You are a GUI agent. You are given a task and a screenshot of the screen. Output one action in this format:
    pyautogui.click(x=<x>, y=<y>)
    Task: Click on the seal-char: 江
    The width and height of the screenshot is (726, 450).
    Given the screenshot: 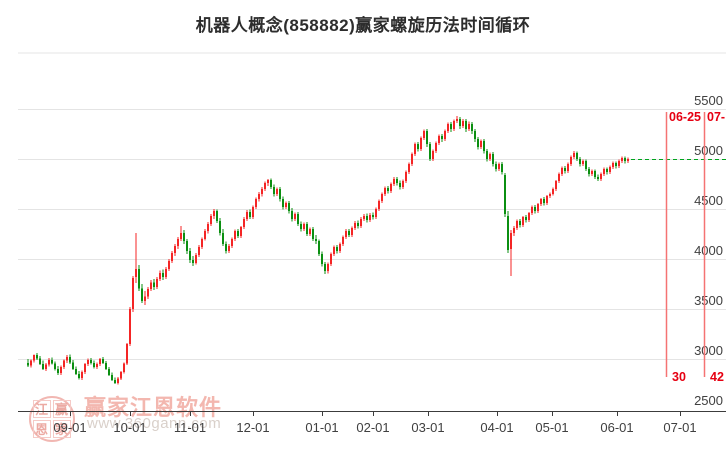 What is the action you would take?
    pyautogui.click(x=41, y=408)
    